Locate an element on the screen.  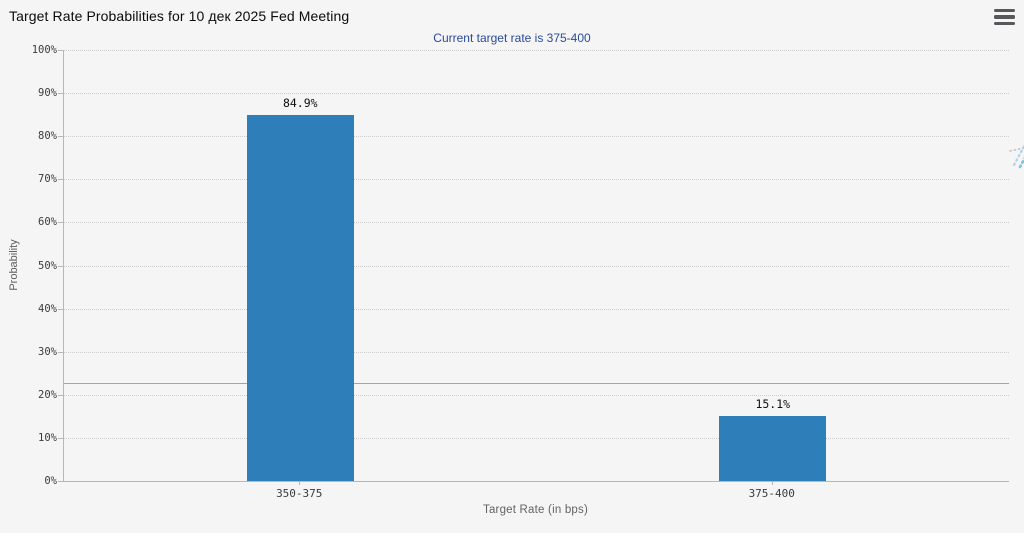
y-tick-label: 20% is located at coordinates (47, 394).